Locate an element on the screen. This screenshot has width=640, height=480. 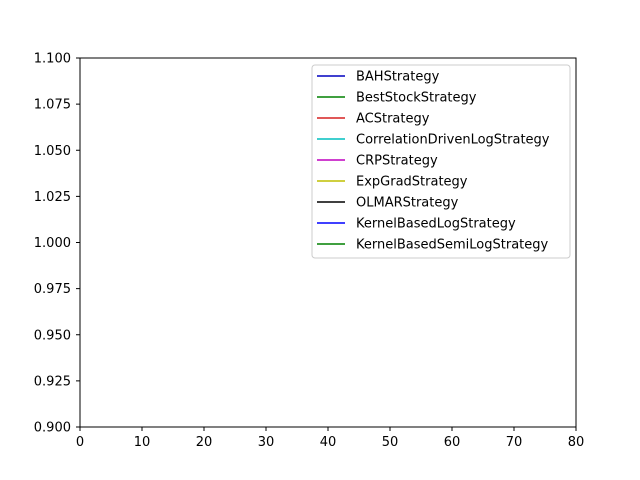
legend-label: CorrelationDrivenLogStrategy is located at coordinates (453, 140).